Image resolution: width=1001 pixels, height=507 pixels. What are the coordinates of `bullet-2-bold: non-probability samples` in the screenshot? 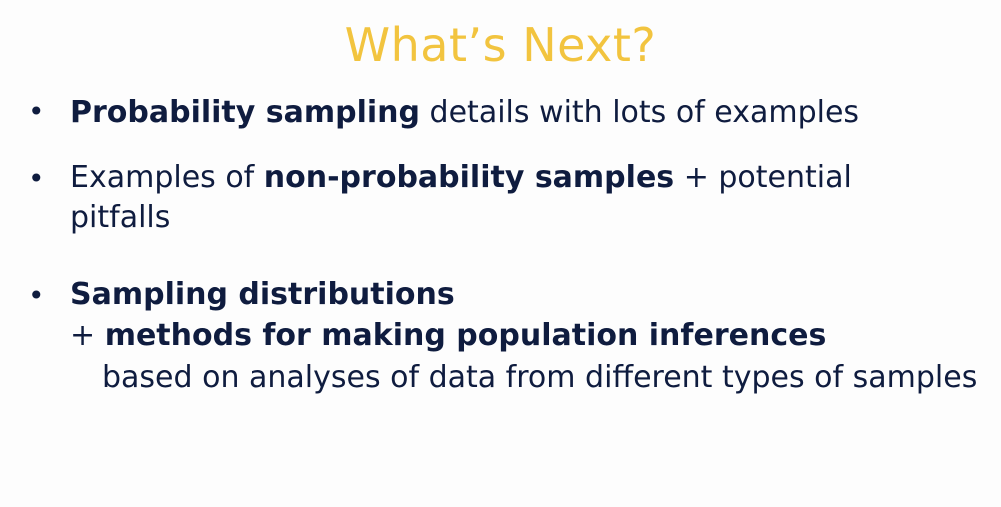 It's located at (469, 177).